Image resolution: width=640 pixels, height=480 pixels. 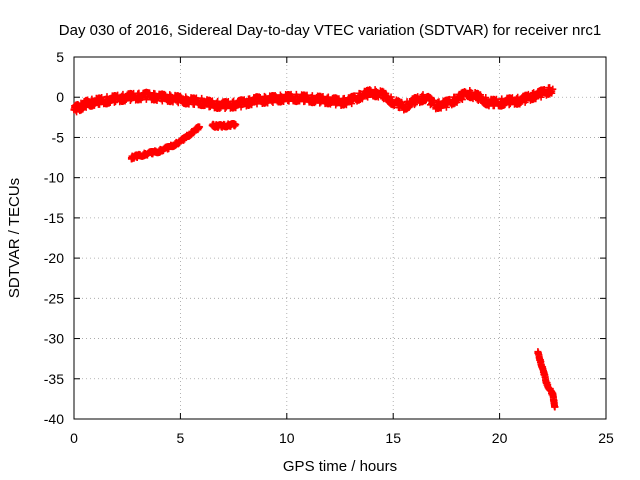 I want to click on x-tick-label: 10, so click(x=287, y=438).